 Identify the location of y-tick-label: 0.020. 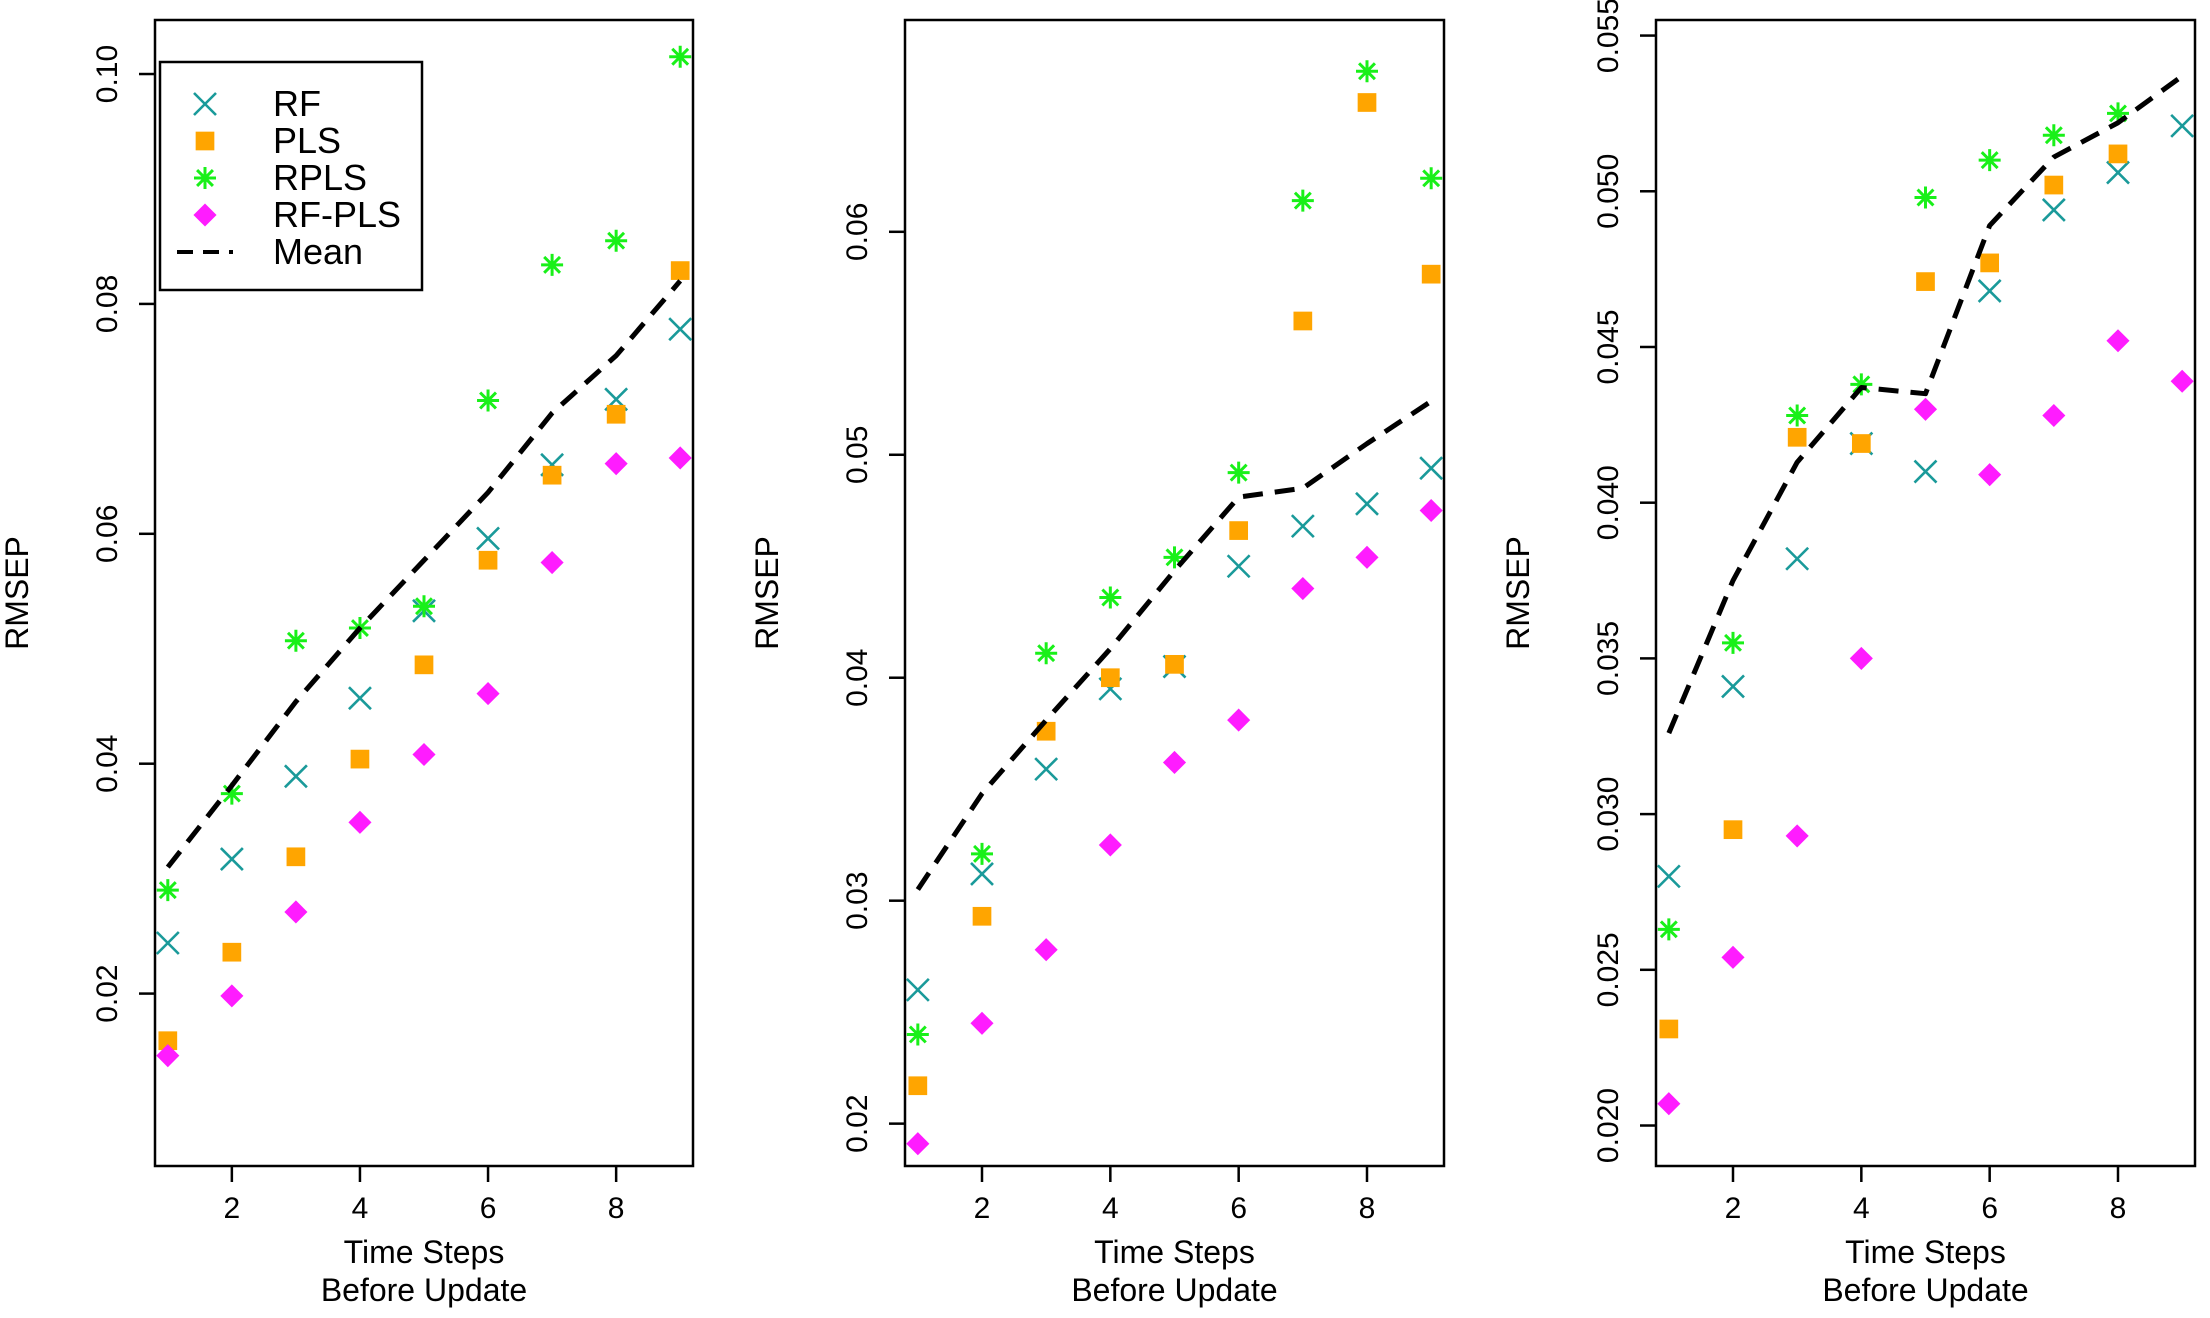
(1608, 1125).